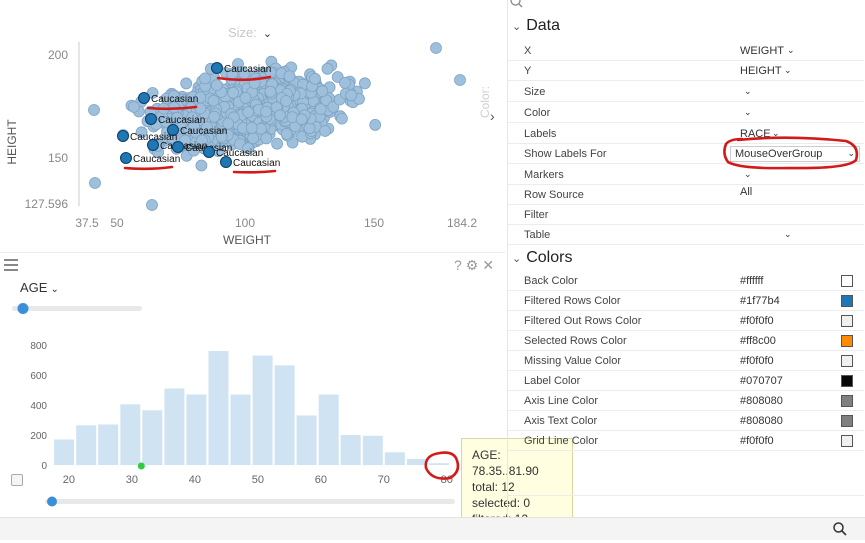 Image resolution: width=865 pixels, height=543 pixels. Describe the element at coordinates (488, 265) in the screenshot. I see `close-icon: ✕` at that location.